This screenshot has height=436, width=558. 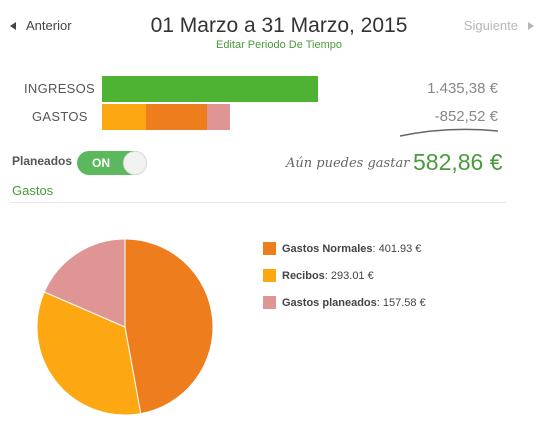 I want to click on toggle-state-label: ON, so click(x=101, y=163).